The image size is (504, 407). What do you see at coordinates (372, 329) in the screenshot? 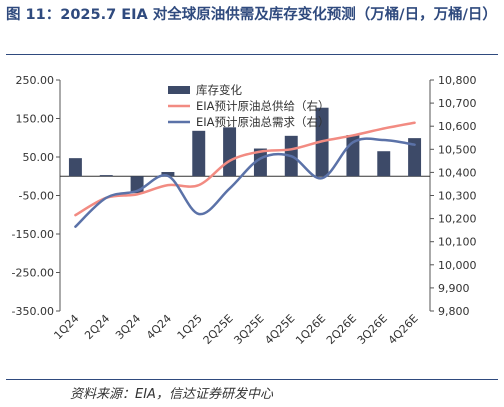
I see `x-tick-label: 3Q26E` at bounding box center [372, 329].